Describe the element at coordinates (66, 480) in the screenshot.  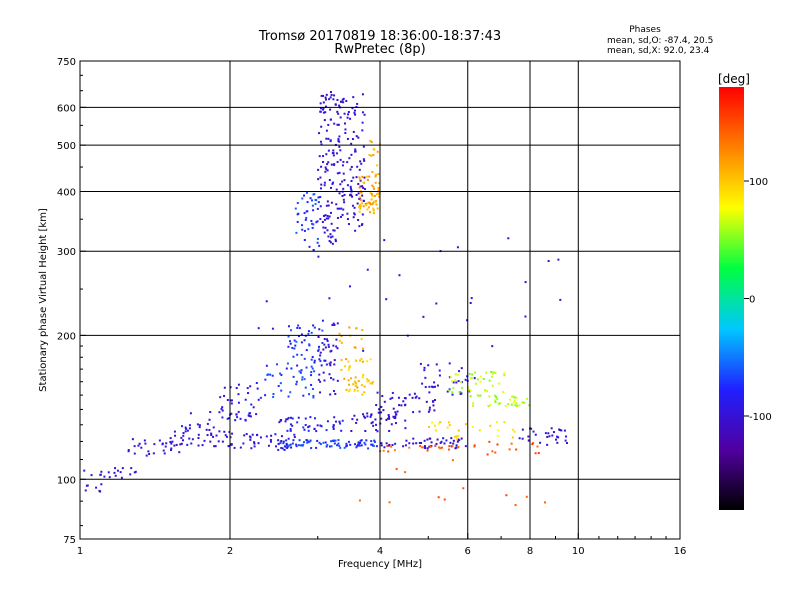
I see `y-tick-label: 100` at that location.